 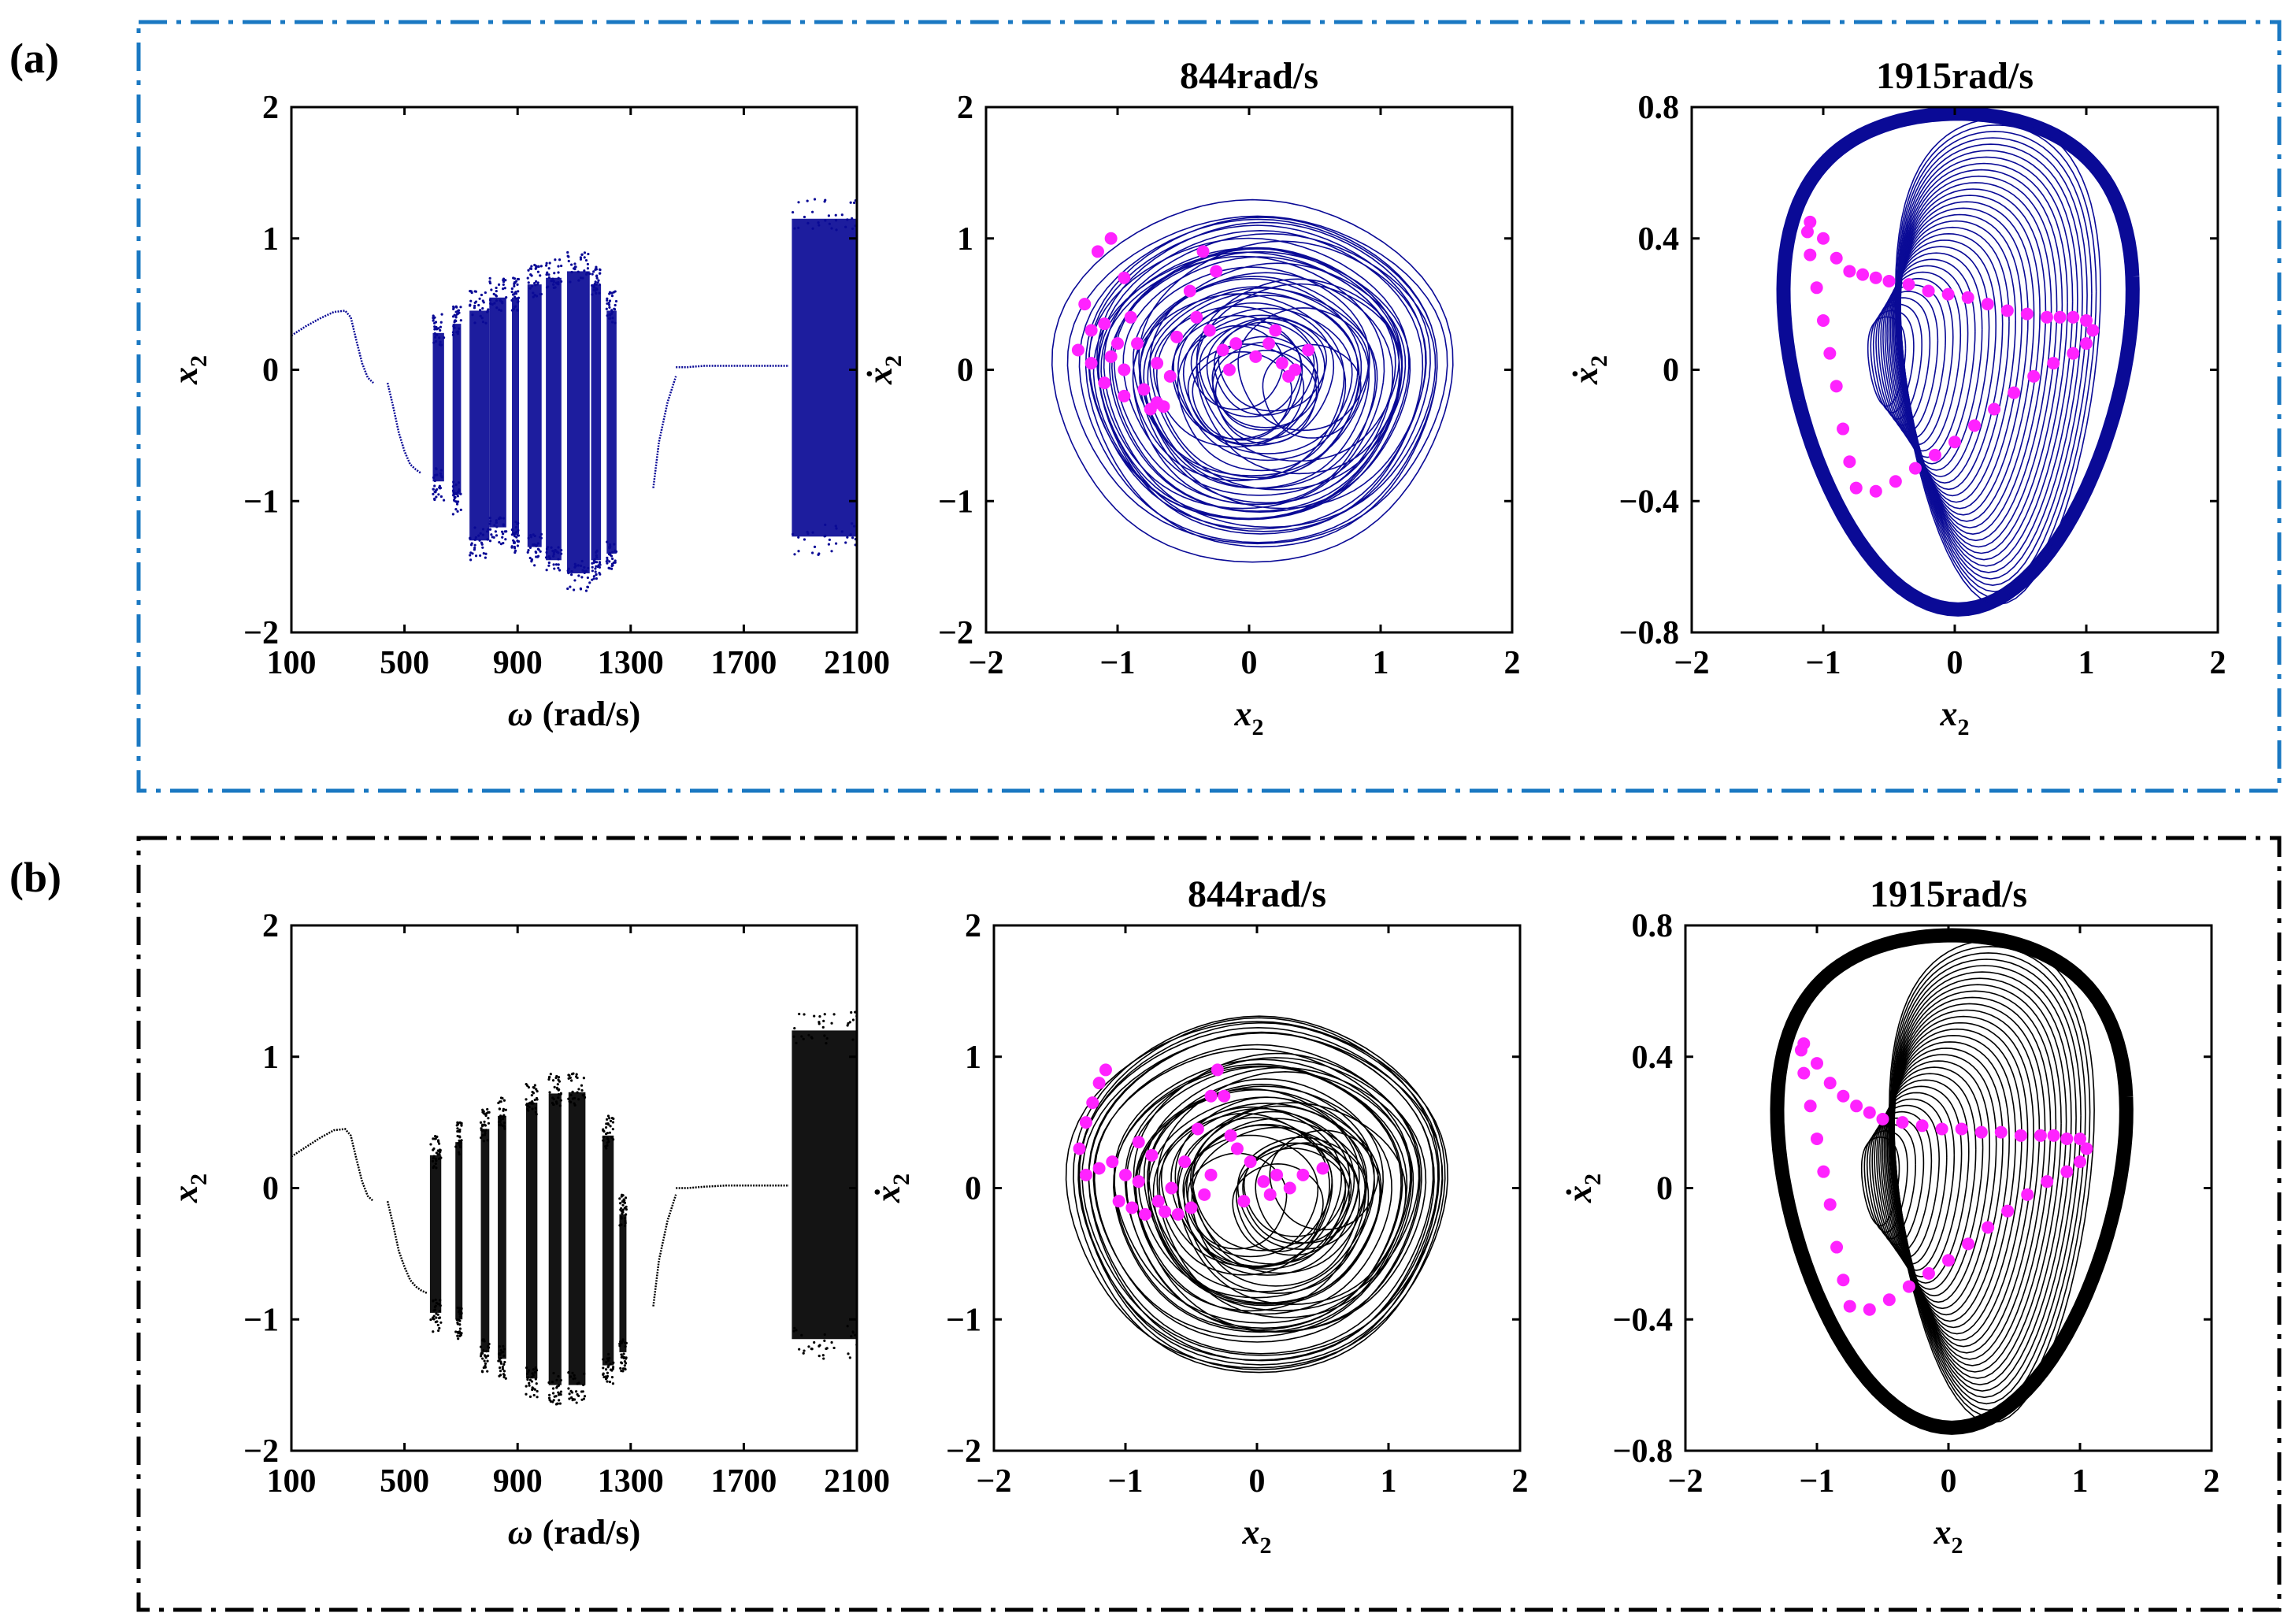 What do you see at coordinates (888, 1194) in the screenshot?
I see `y-axis-symbol: ẋ` at bounding box center [888, 1194].